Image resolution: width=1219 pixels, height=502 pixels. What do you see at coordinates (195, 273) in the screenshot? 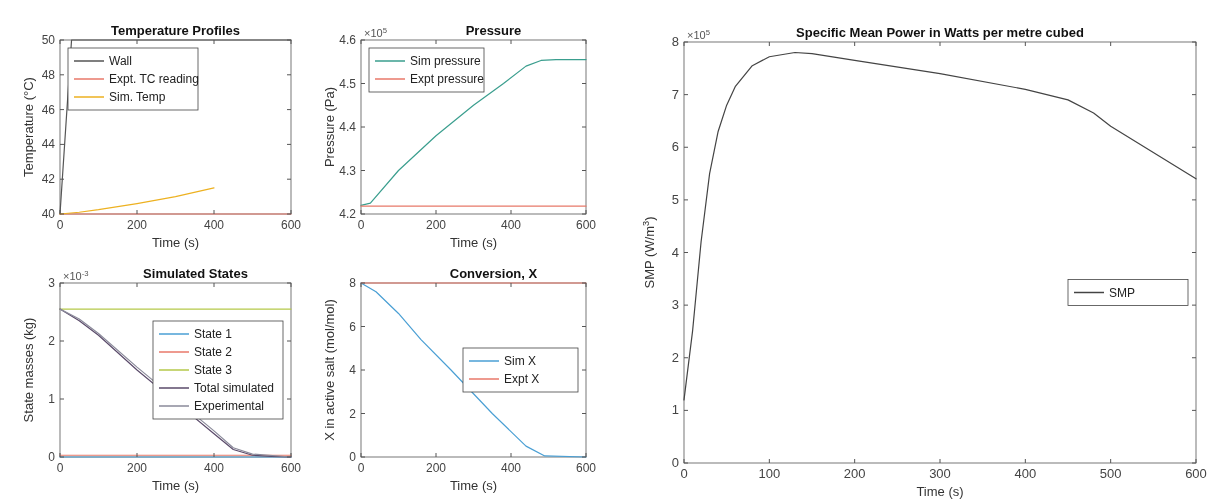
I see `chart-title: Simulated States` at bounding box center [195, 273].